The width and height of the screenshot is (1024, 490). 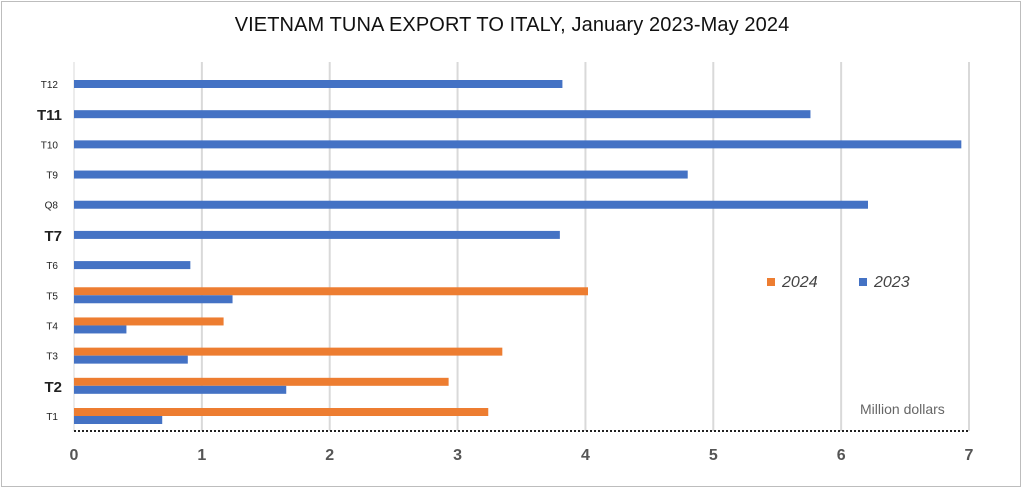 What do you see at coordinates (902, 409) in the screenshot?
I see `unit-label: Million dollars` at bounding box center [902, 409].